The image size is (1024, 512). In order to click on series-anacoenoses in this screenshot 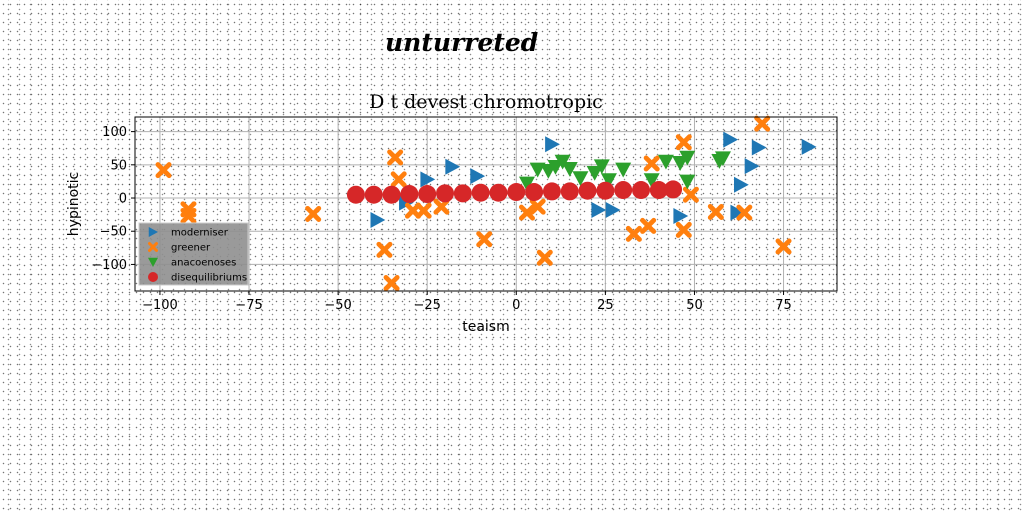, I will do `click(624, 171)`.